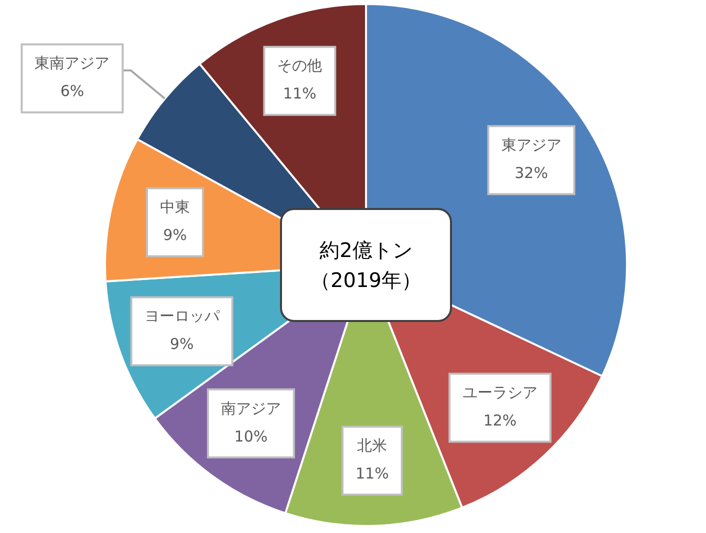 This screenshot has height=533, width=706. I want to click on slice-label: 東アジア, so click(531, 145).